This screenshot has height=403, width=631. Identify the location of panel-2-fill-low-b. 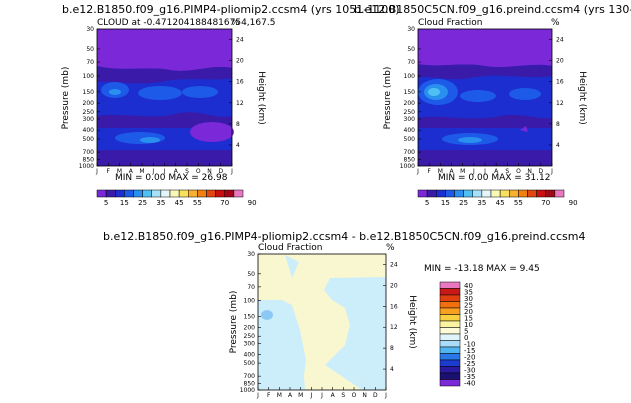
(470, 140).